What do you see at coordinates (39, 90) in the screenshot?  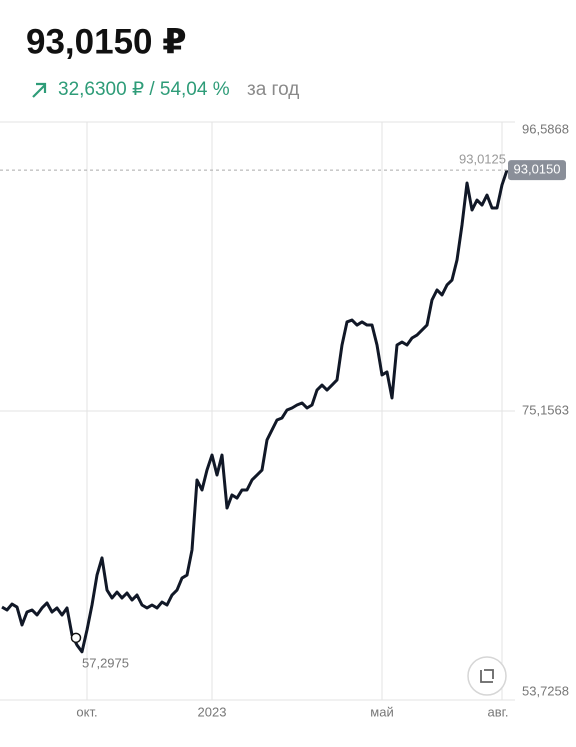 I see `up-arrow` at bounding box center [39, 90].